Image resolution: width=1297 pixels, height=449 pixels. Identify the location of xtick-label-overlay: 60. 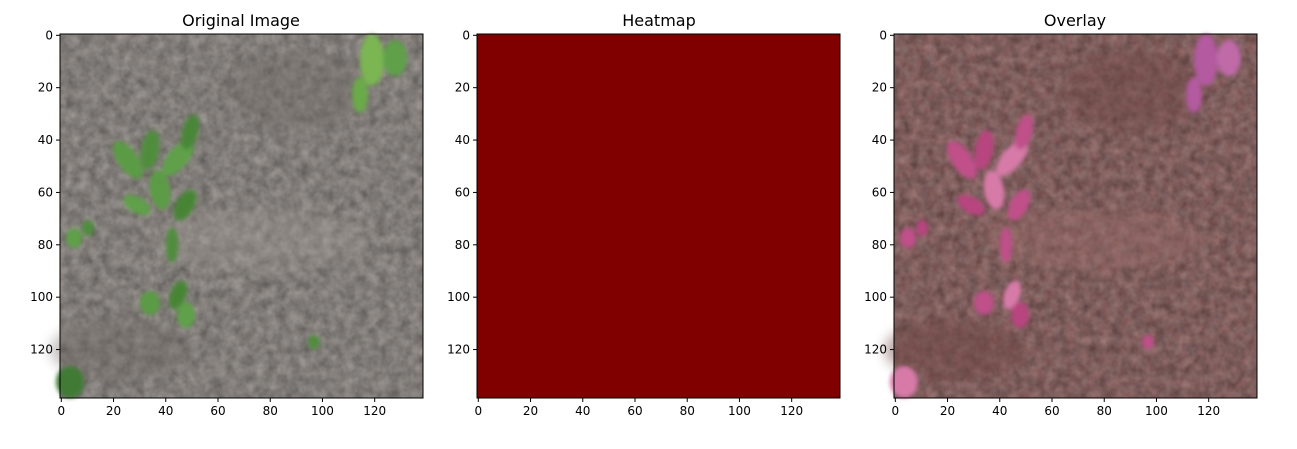
(1051, 411).